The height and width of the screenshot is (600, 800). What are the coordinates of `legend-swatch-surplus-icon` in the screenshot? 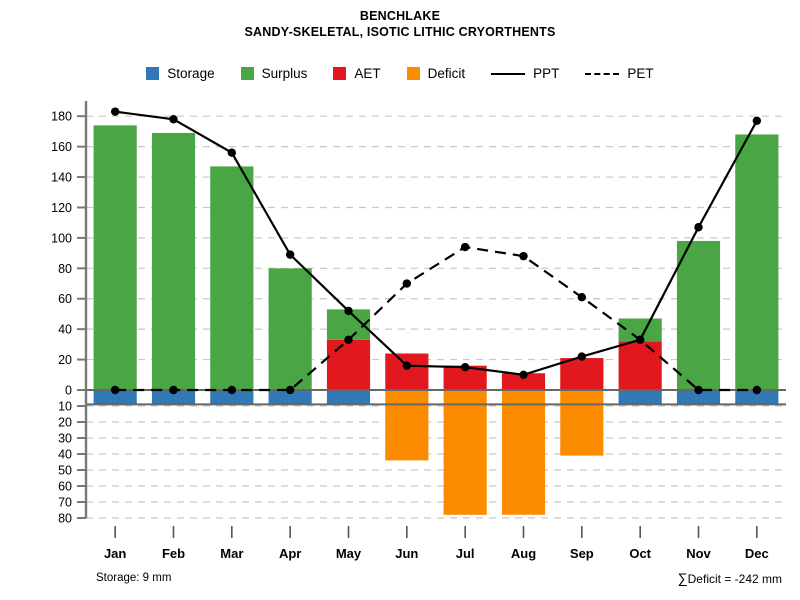 It's located at (247, 73).